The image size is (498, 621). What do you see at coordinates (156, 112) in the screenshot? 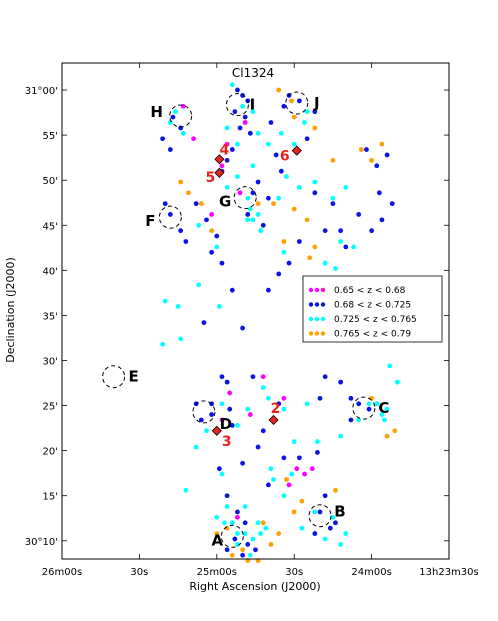
I see `group-label-h: H` at bounding box center [156, 112].